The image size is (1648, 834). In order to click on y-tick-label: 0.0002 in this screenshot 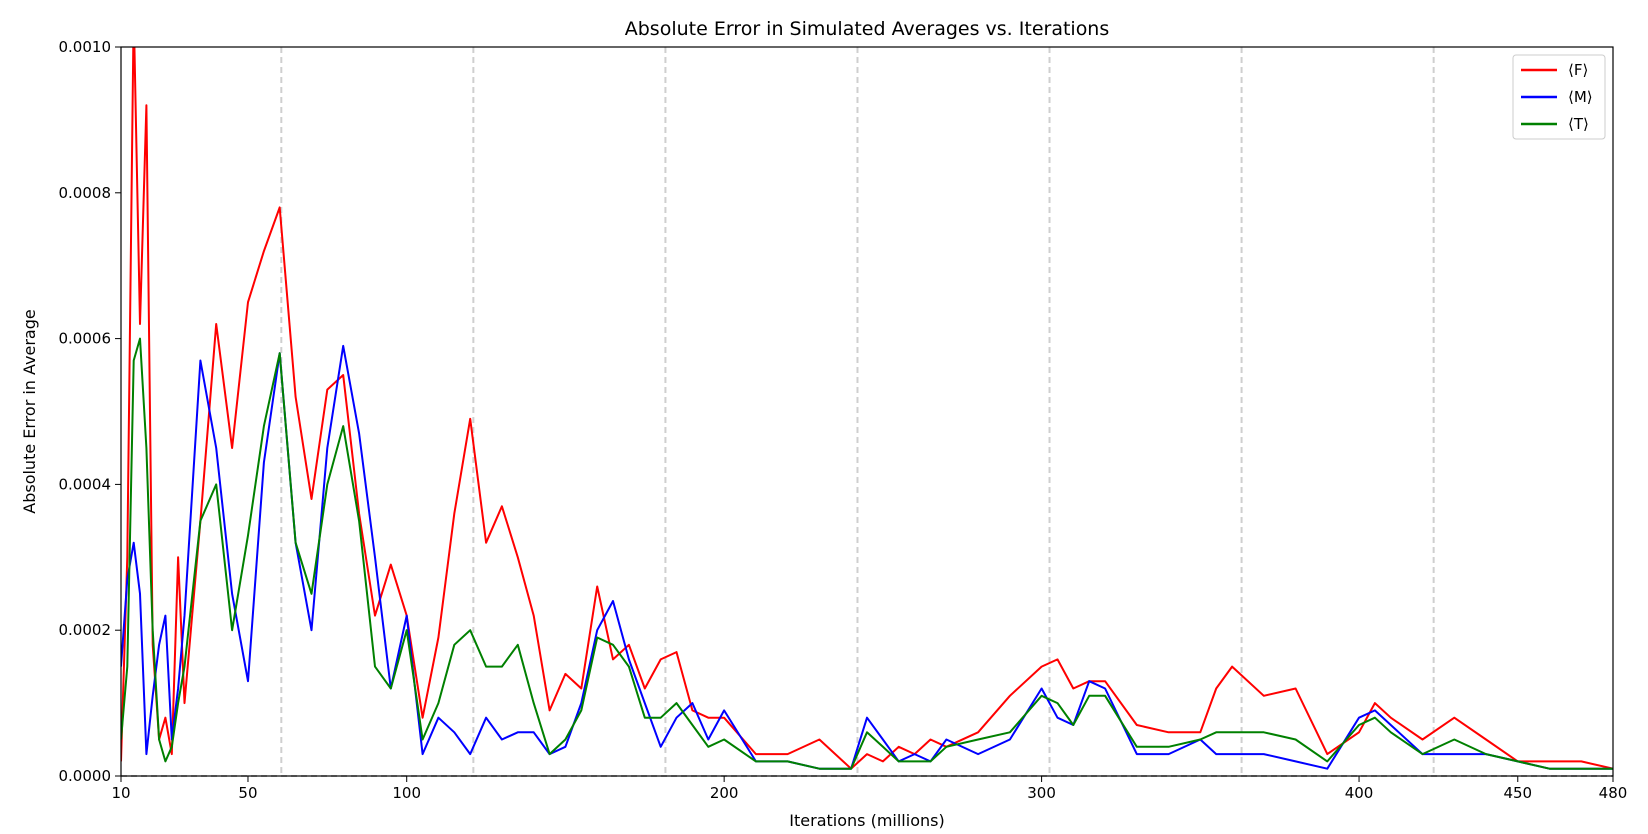, I will do `click(85, 630)`.